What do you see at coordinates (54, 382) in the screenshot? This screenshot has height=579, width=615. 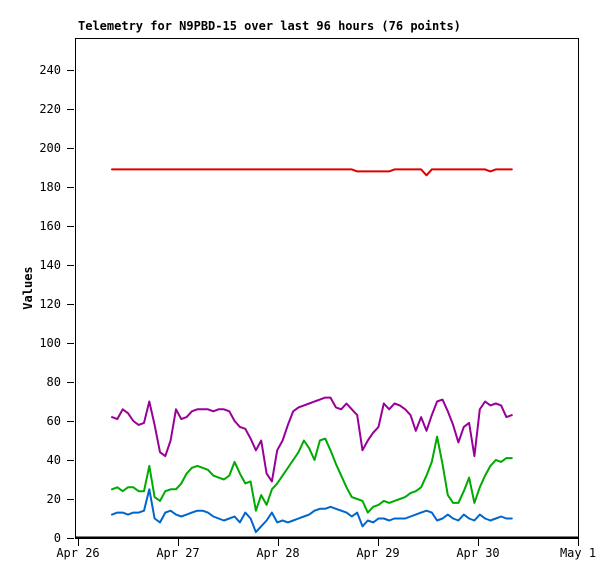 I see `y-tick-label: 80` at bounding box center [54, 382].